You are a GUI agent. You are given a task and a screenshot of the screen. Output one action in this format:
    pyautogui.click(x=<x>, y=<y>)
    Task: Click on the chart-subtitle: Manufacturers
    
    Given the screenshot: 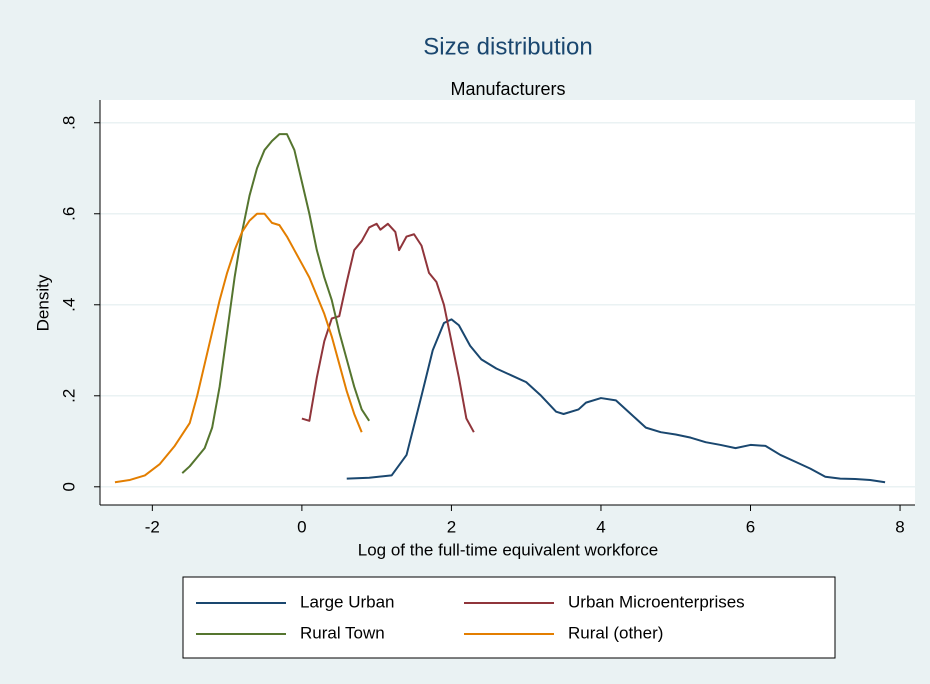 What is the action you would take?
    pyautogui.click(x=507, y=89)
    